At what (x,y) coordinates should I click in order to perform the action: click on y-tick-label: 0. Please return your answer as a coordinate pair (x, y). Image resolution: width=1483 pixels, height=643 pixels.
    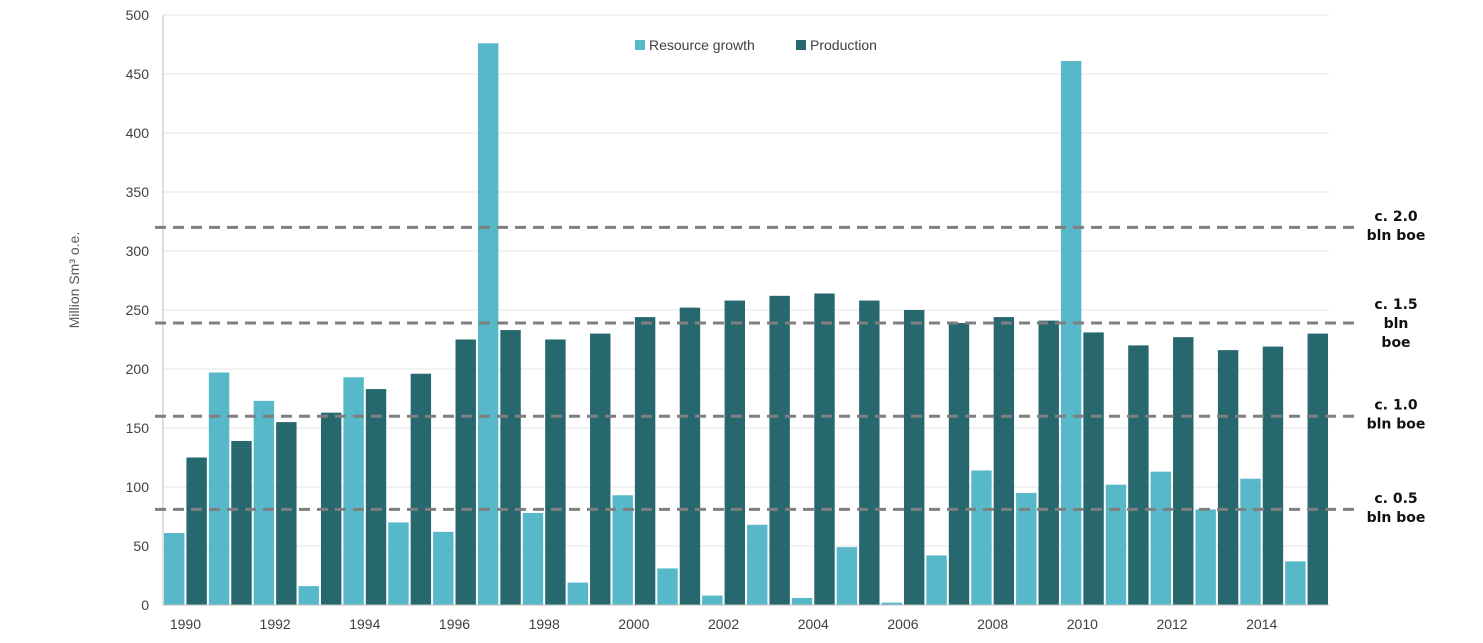
    Looking at the image, I should click on (145, 605).